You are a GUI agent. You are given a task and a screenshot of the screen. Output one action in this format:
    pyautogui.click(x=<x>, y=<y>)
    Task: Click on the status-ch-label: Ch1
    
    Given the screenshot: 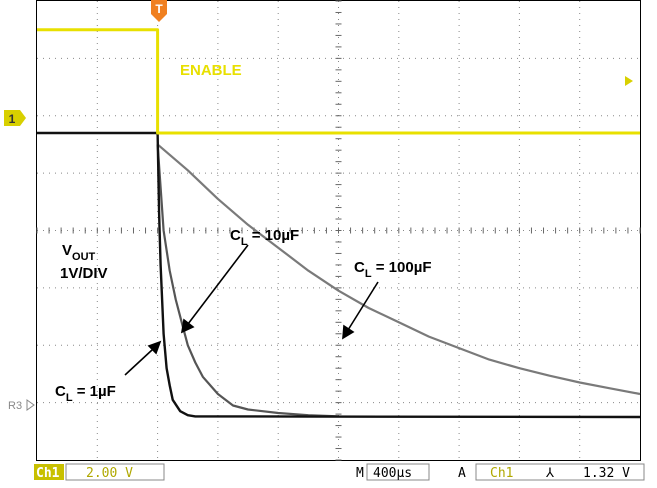 What is the action you would take?
    pyautogui.click(x=48, y=473)
    